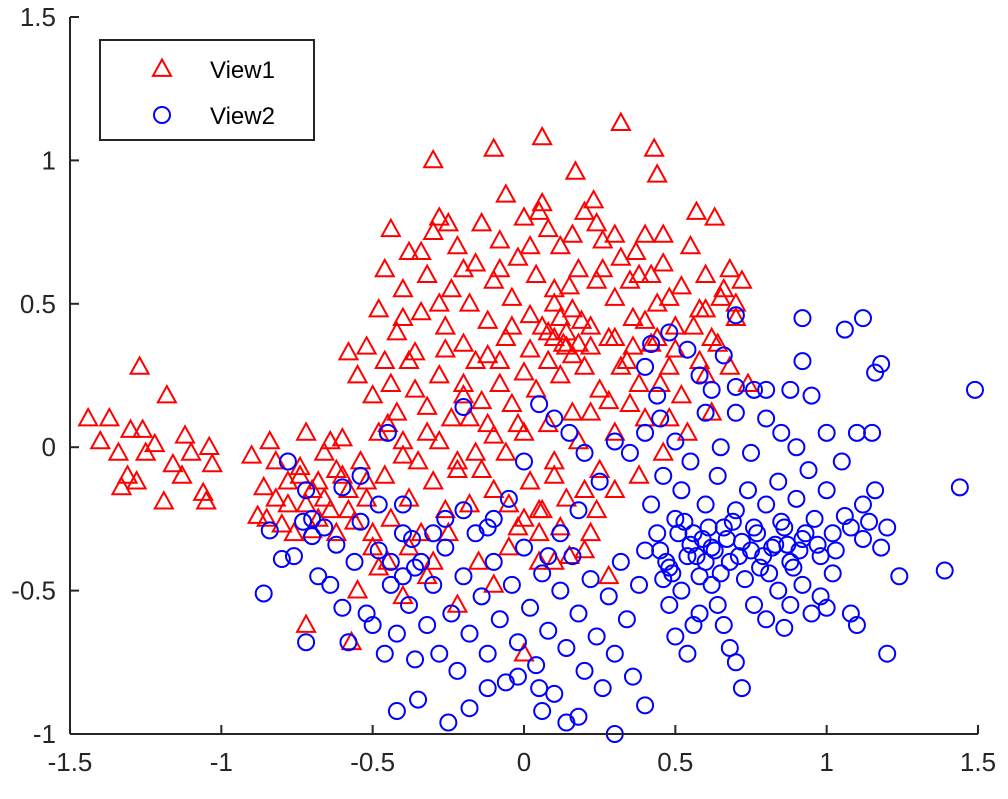 The height and width of the screenshot is (799, 1008). I want to click on legend: View1 View2, so click(207, 90).